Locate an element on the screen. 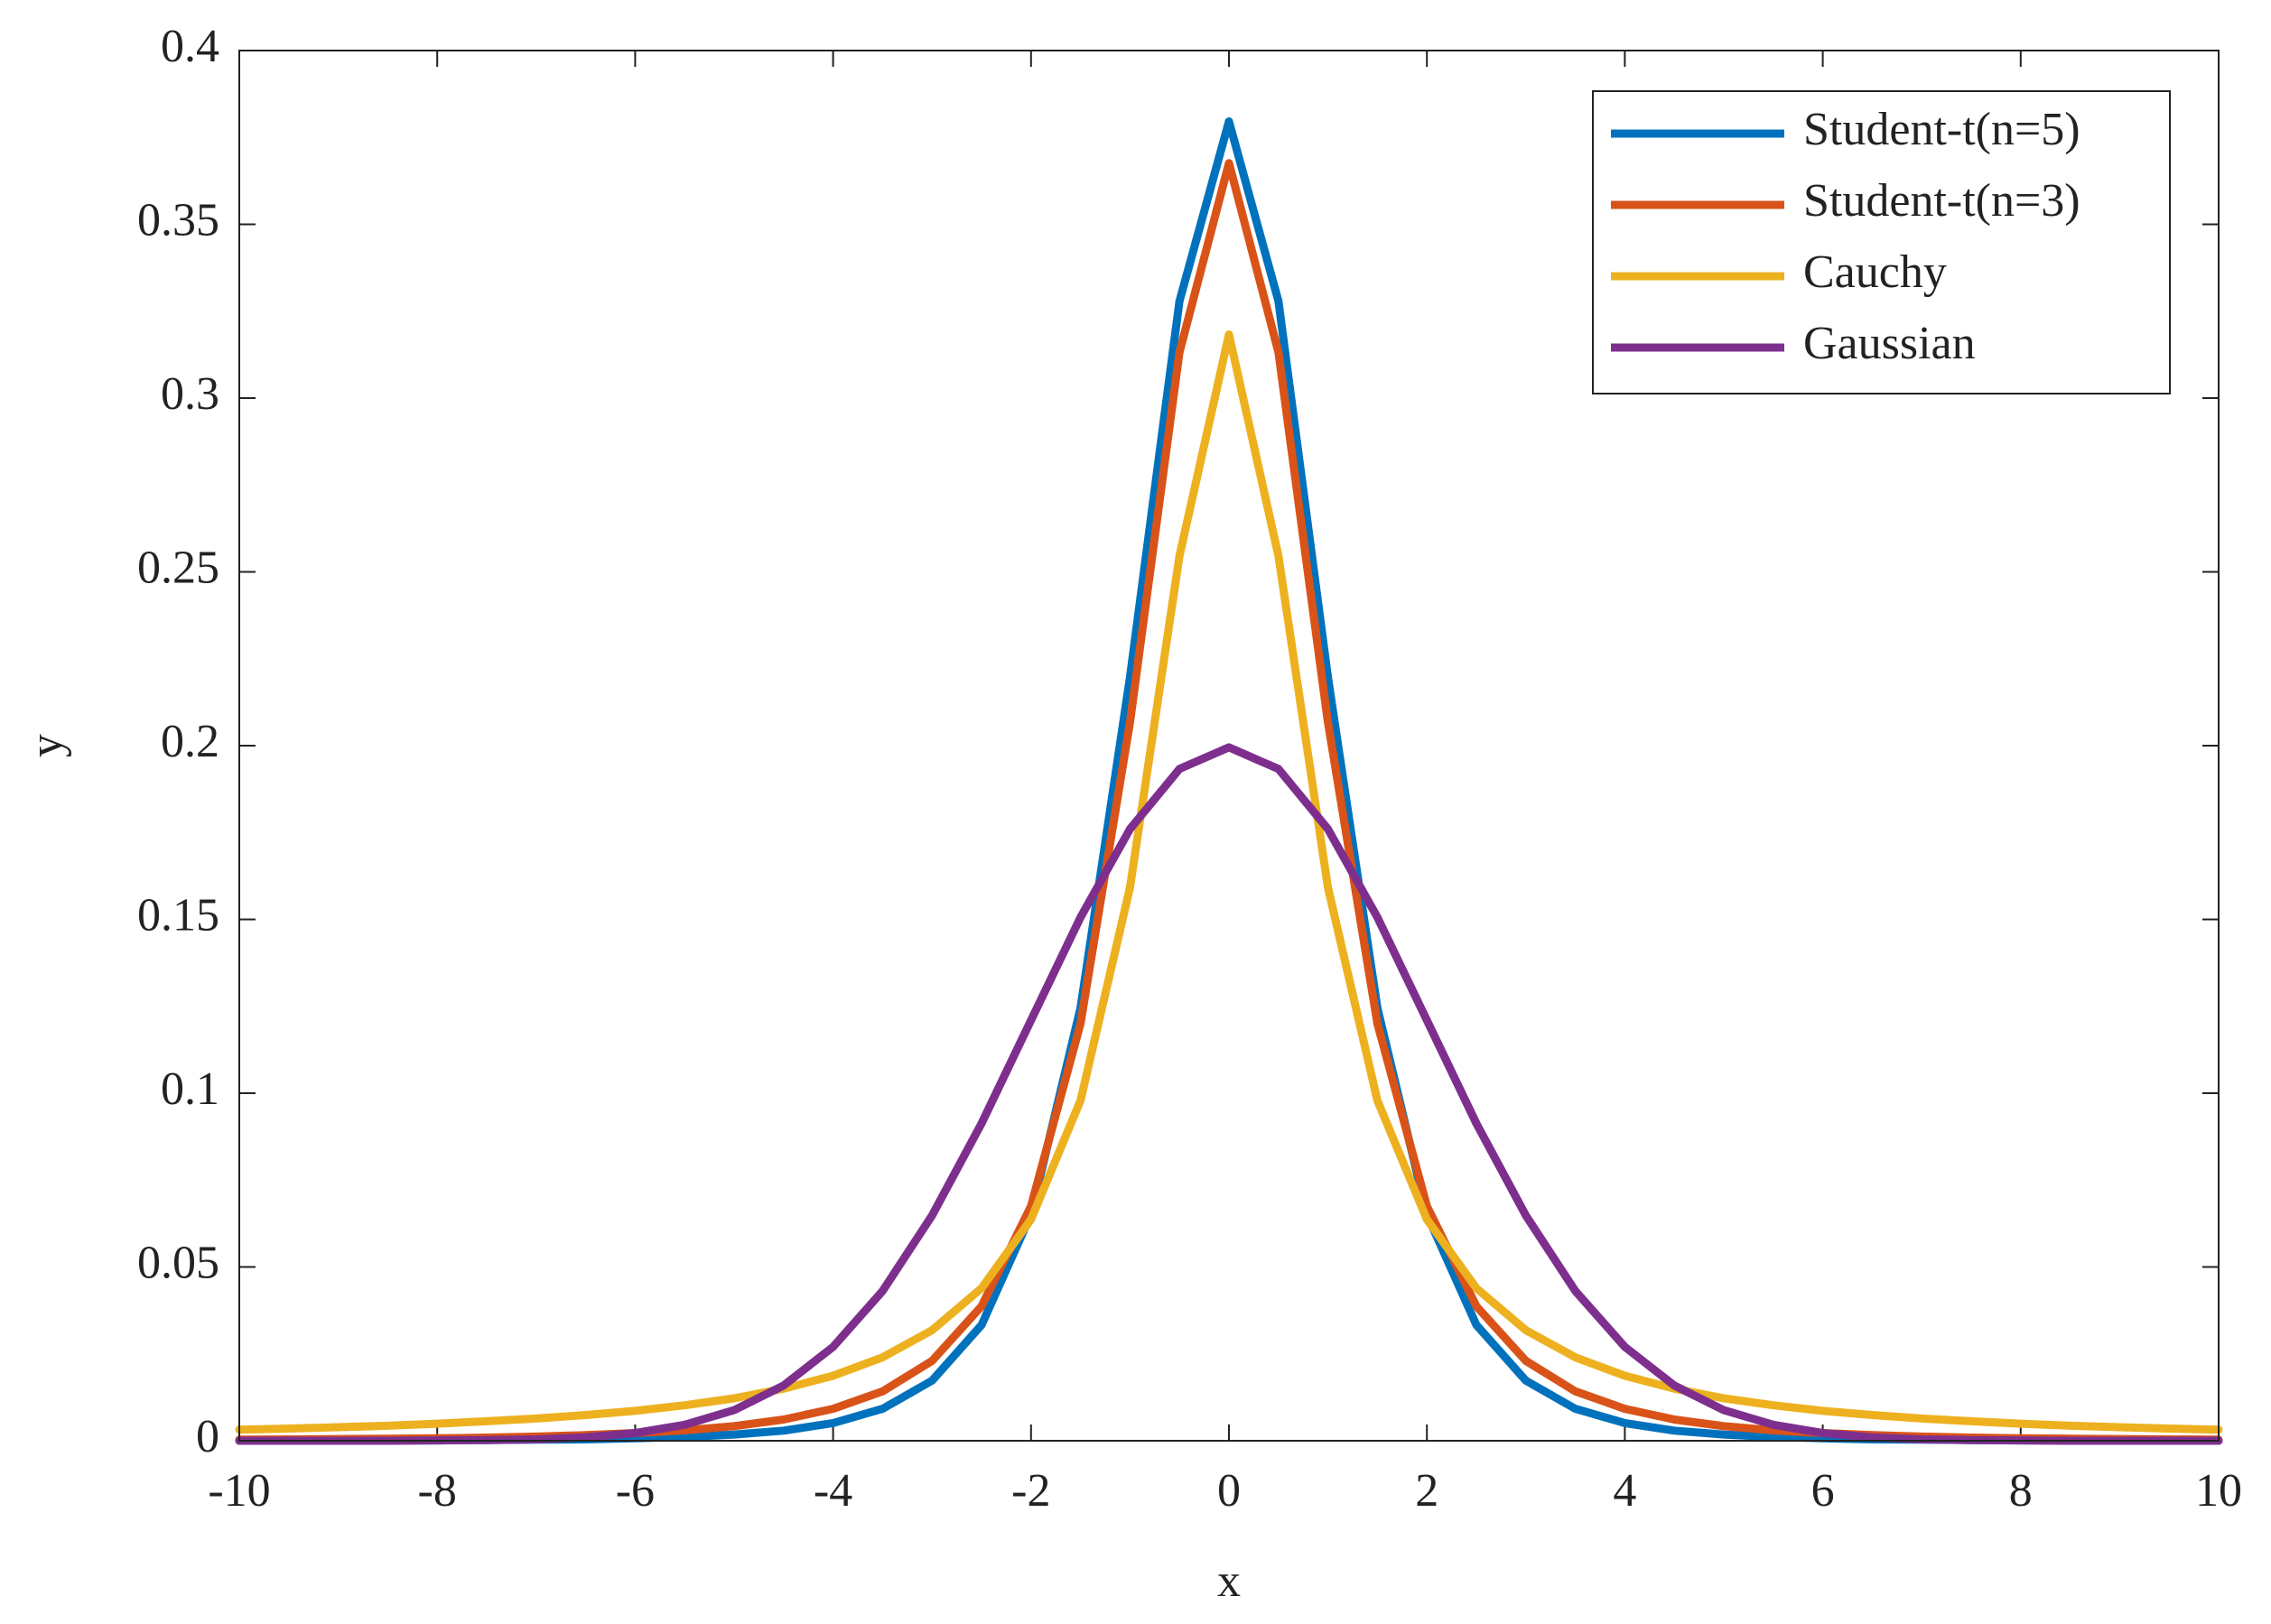 The width and height of the screenshot is (2271, 1624). x-tick-label: 0 is located at coordinates (1229, 1491).